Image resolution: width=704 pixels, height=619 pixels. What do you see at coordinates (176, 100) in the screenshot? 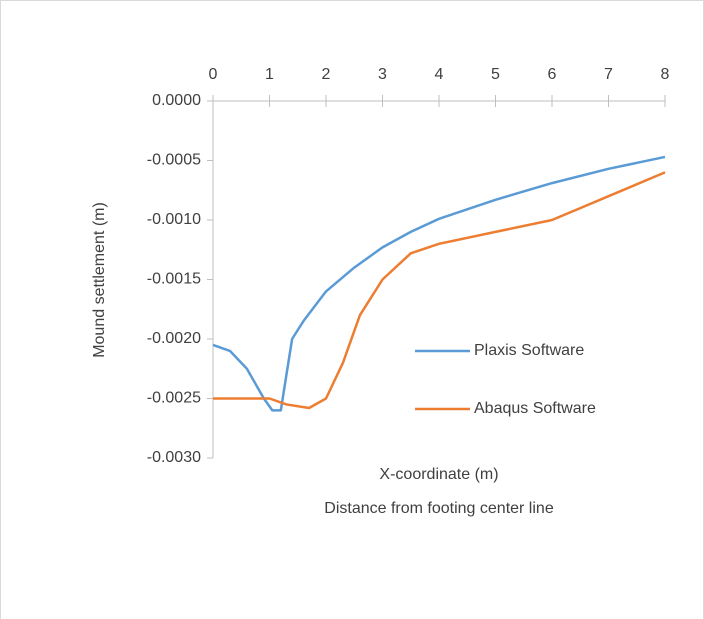
I see `y-tick-label: 0.0000` at bounding box center [176, 100].